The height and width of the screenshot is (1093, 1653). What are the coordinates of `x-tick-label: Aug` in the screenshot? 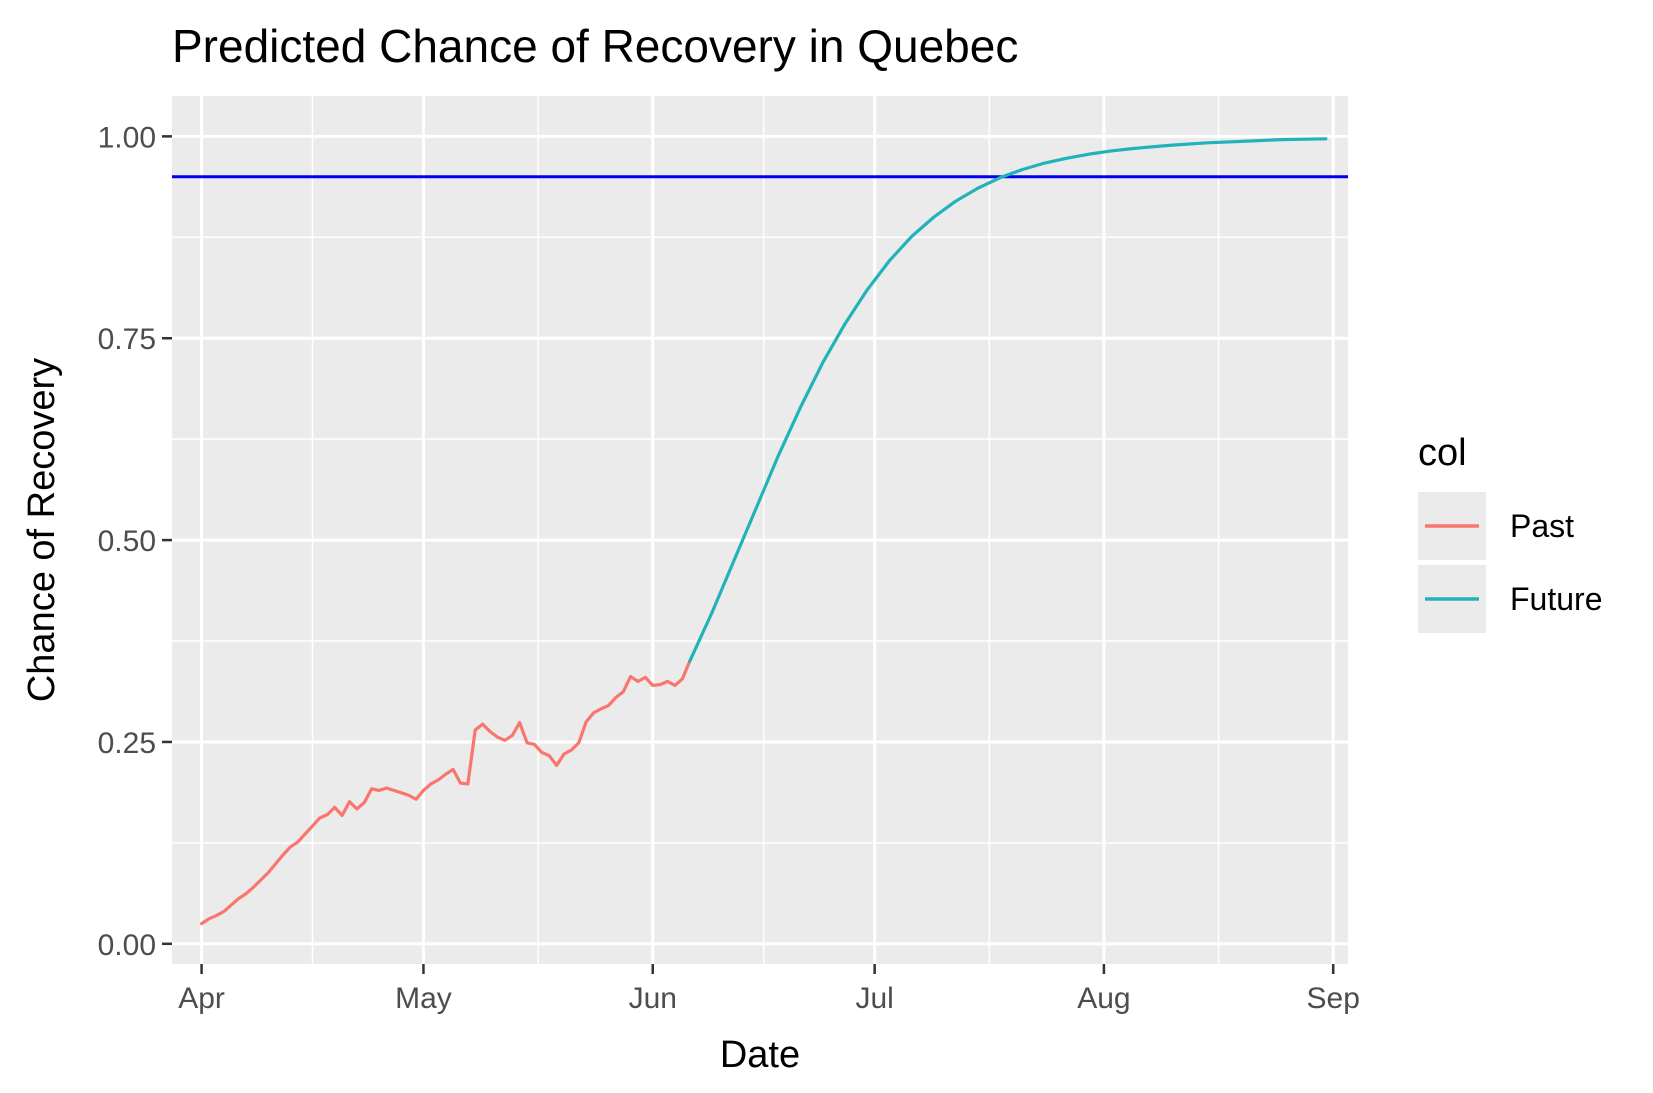 It's located at (1103, 998).